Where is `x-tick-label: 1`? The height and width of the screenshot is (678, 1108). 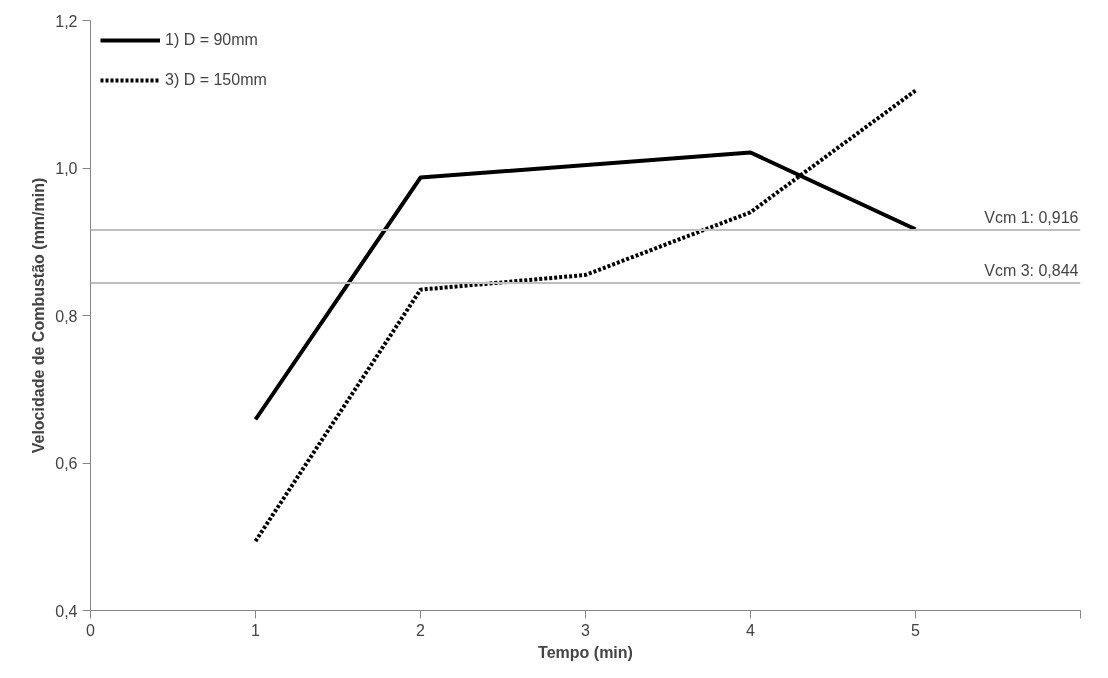 x-tick-label: 1 is located at coordinates (256, 630).